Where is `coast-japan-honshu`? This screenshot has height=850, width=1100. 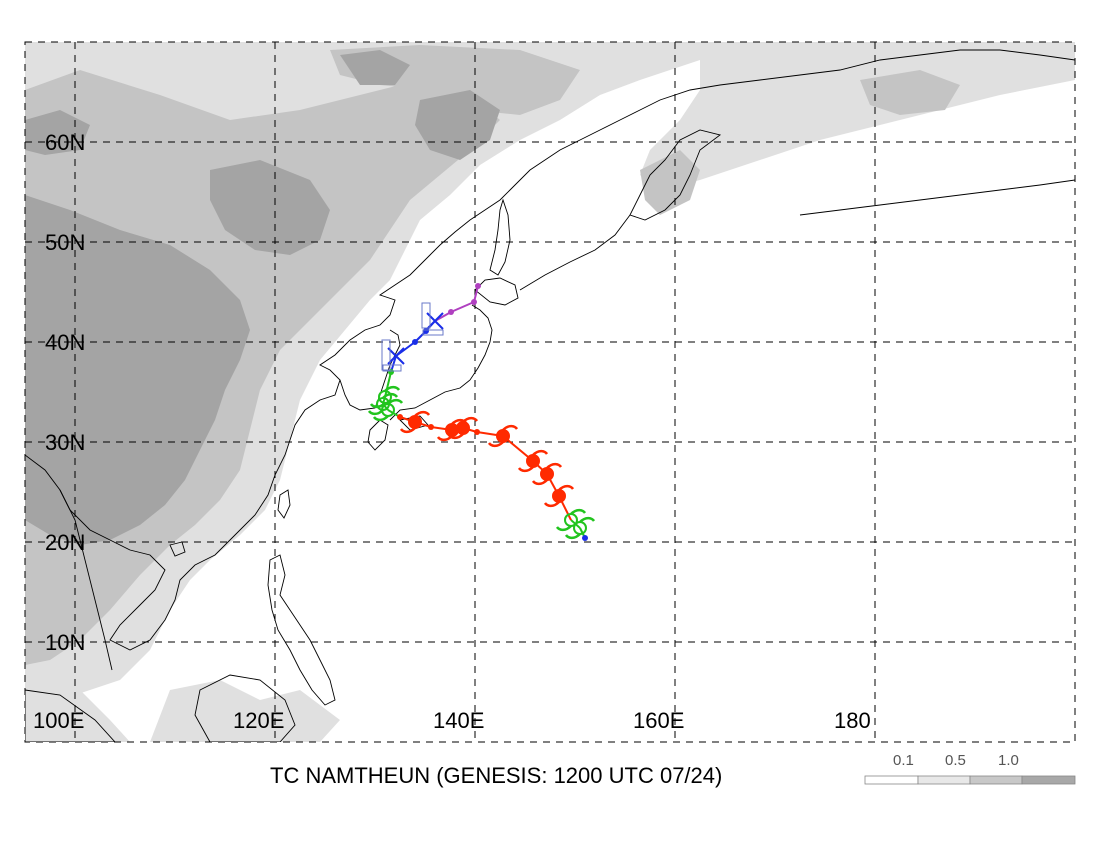
coast-japan-honshu is located at coordinates (441, 362).